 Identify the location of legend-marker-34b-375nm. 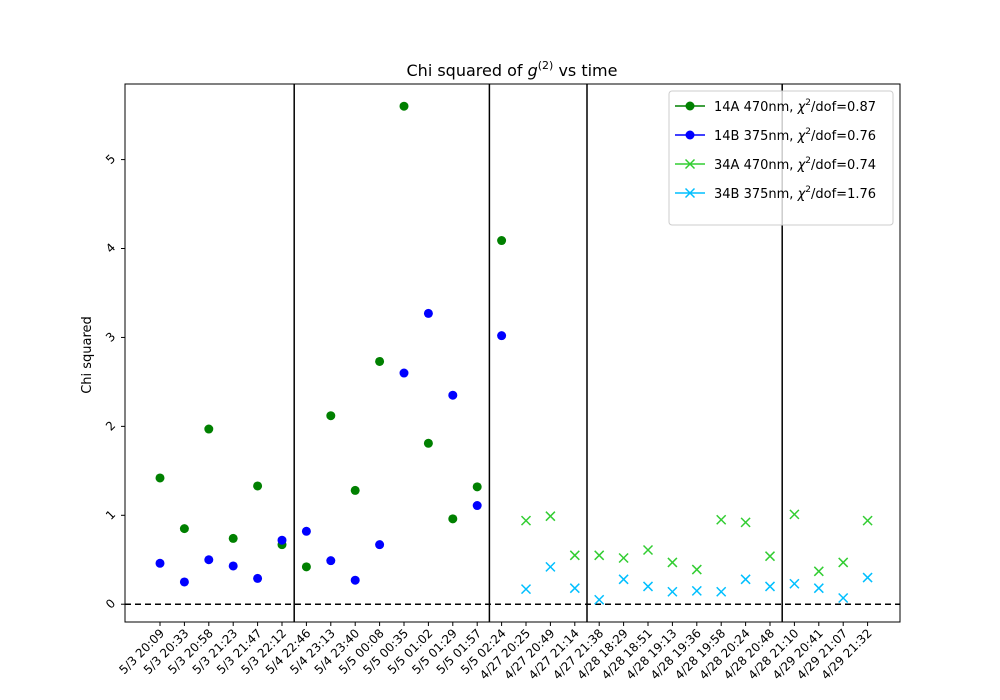
(690, 193).